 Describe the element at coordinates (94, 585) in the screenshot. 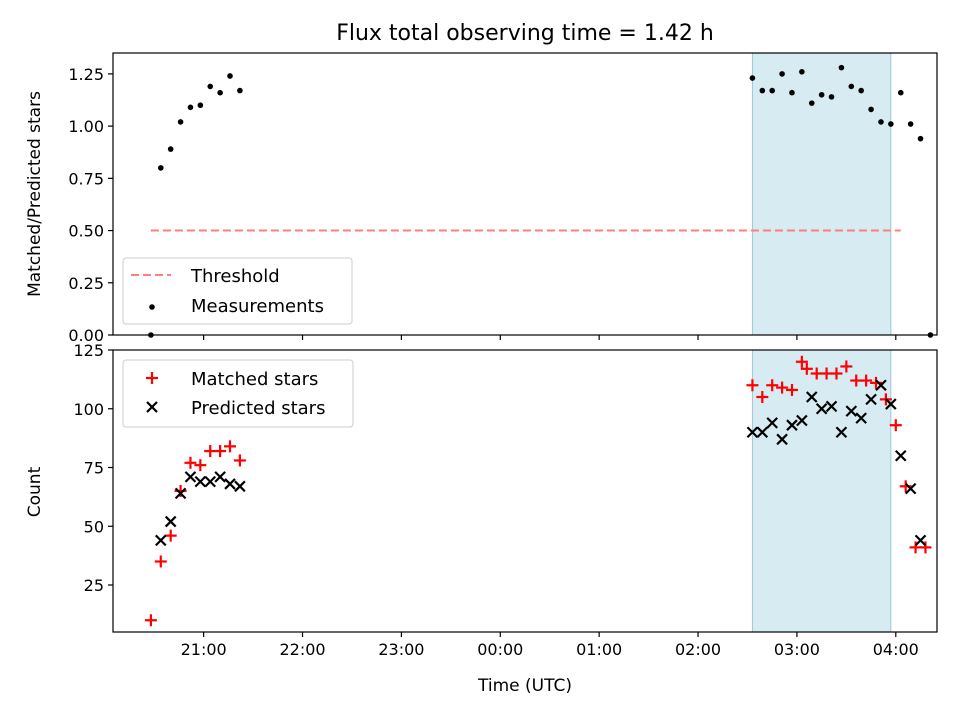

I see `bottom-y-tick-label: 25` at that location.